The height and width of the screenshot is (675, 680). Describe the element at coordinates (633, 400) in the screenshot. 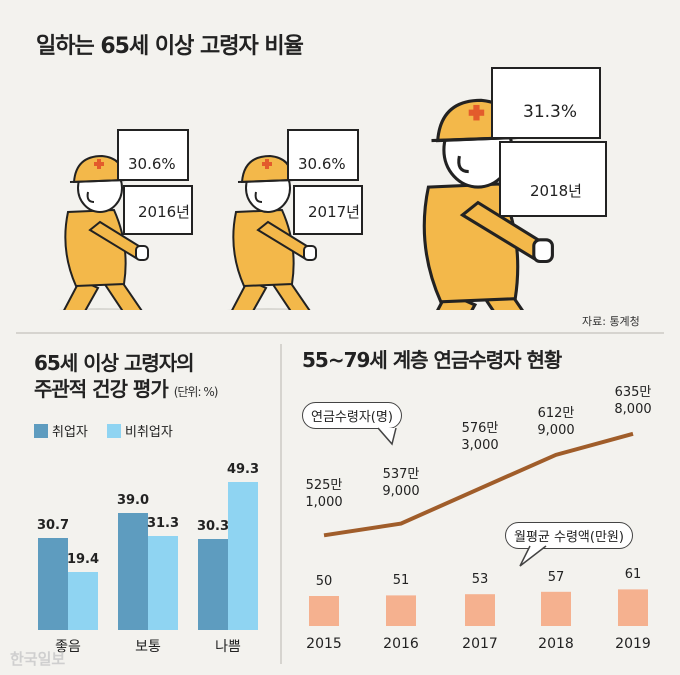

I see `pension-recipients-label: 635만 8,000` at that location.